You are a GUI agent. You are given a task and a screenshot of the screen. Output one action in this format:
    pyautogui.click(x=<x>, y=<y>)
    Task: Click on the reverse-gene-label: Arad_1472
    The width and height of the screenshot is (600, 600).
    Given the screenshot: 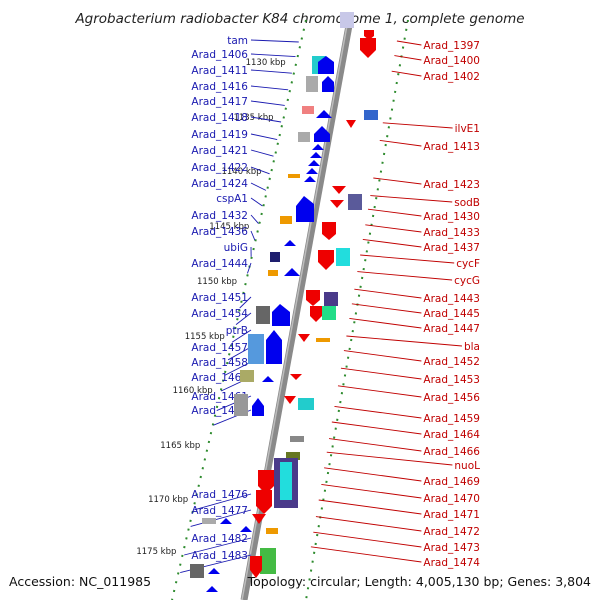 What is the action you would take?
    pyautogui.click(x=451, y=532)
    